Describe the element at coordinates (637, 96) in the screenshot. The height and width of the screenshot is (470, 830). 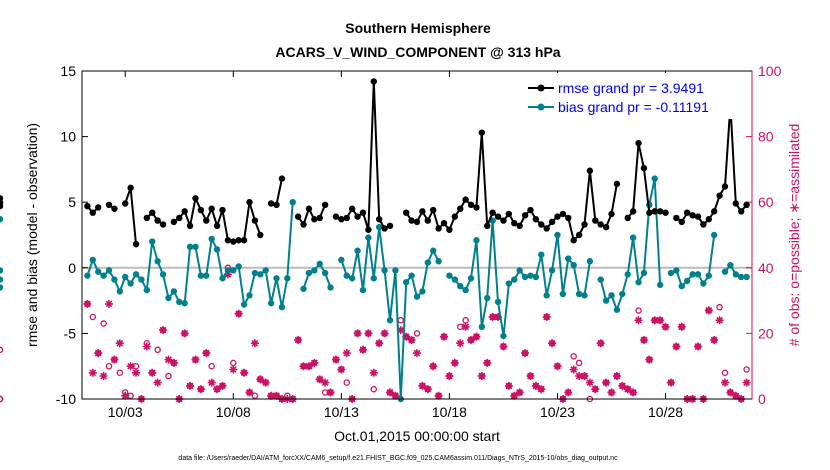
I see `legend-box` at that location.